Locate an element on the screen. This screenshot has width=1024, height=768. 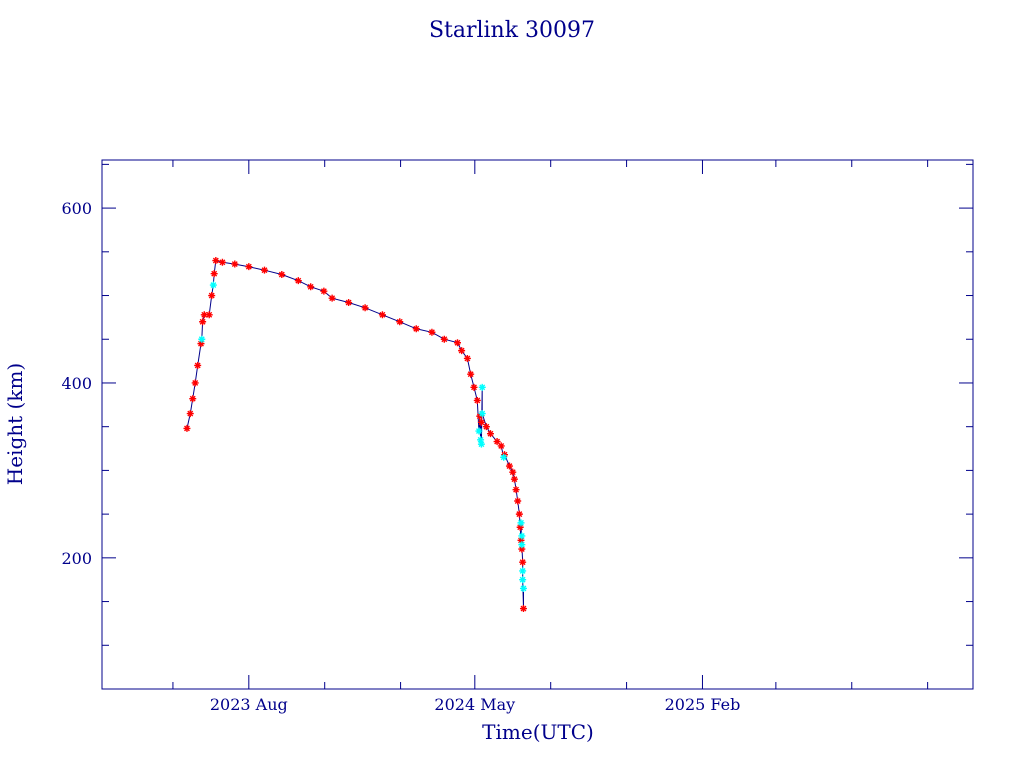
x-tick-label: 2024 May is located at coordinates (474, 704).